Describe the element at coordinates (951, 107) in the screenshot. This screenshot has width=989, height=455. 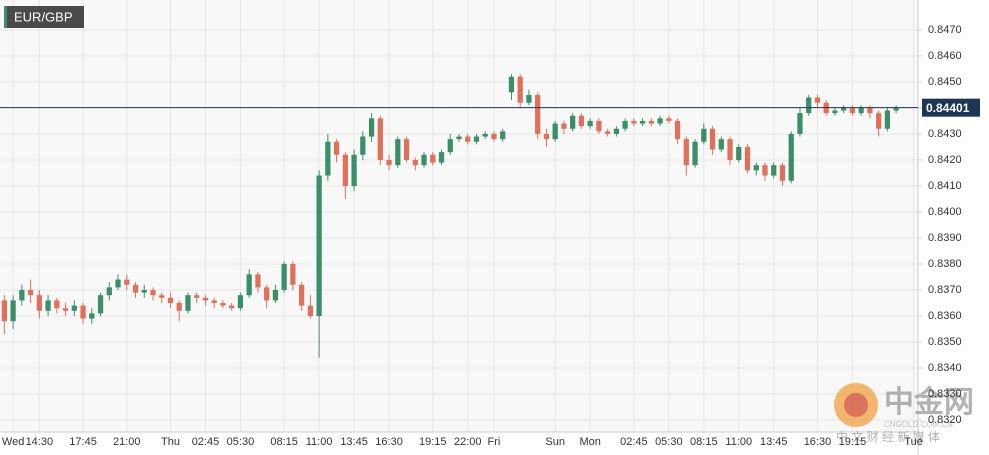
I see `last-price-box` at that location.